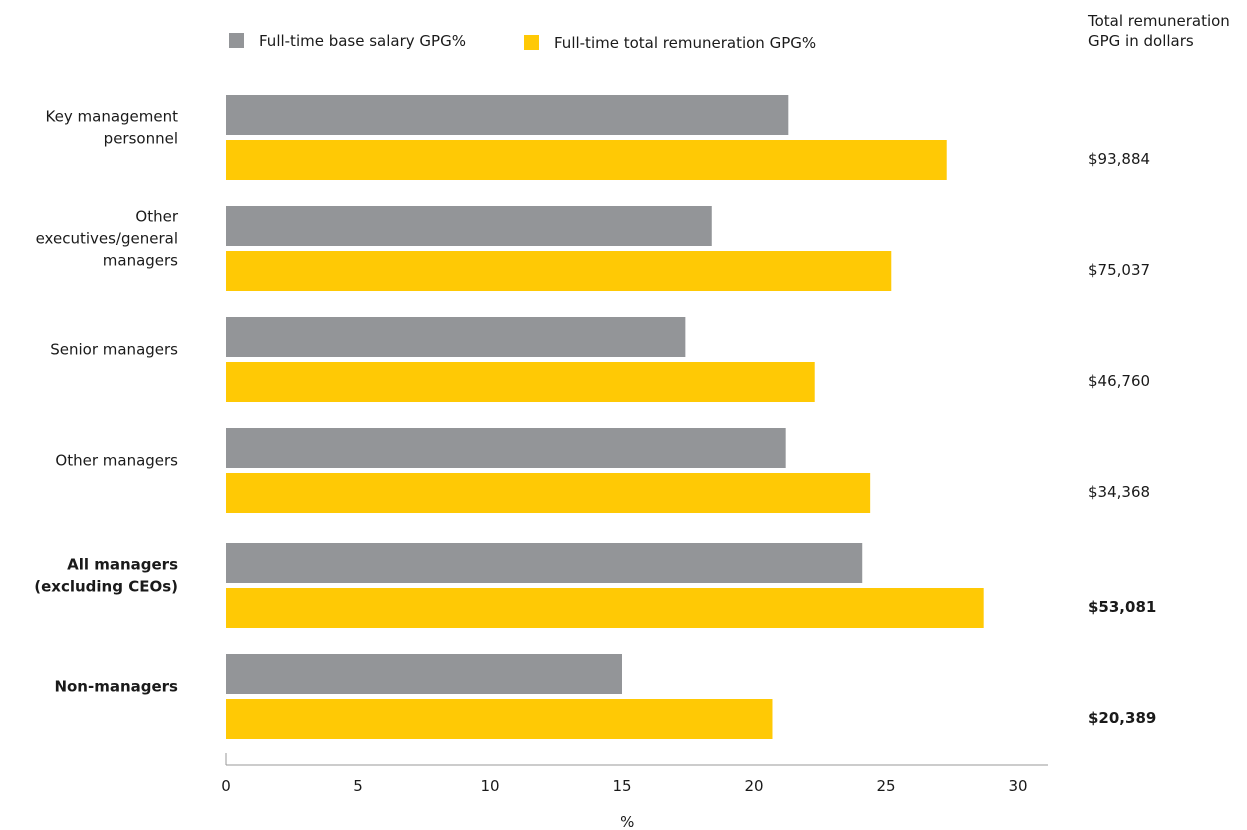 This screenshot has height=830, width=1247. Describe the element at coordinates (116, 461) in the screenshot. I see `category-label: Other managers` at that location.